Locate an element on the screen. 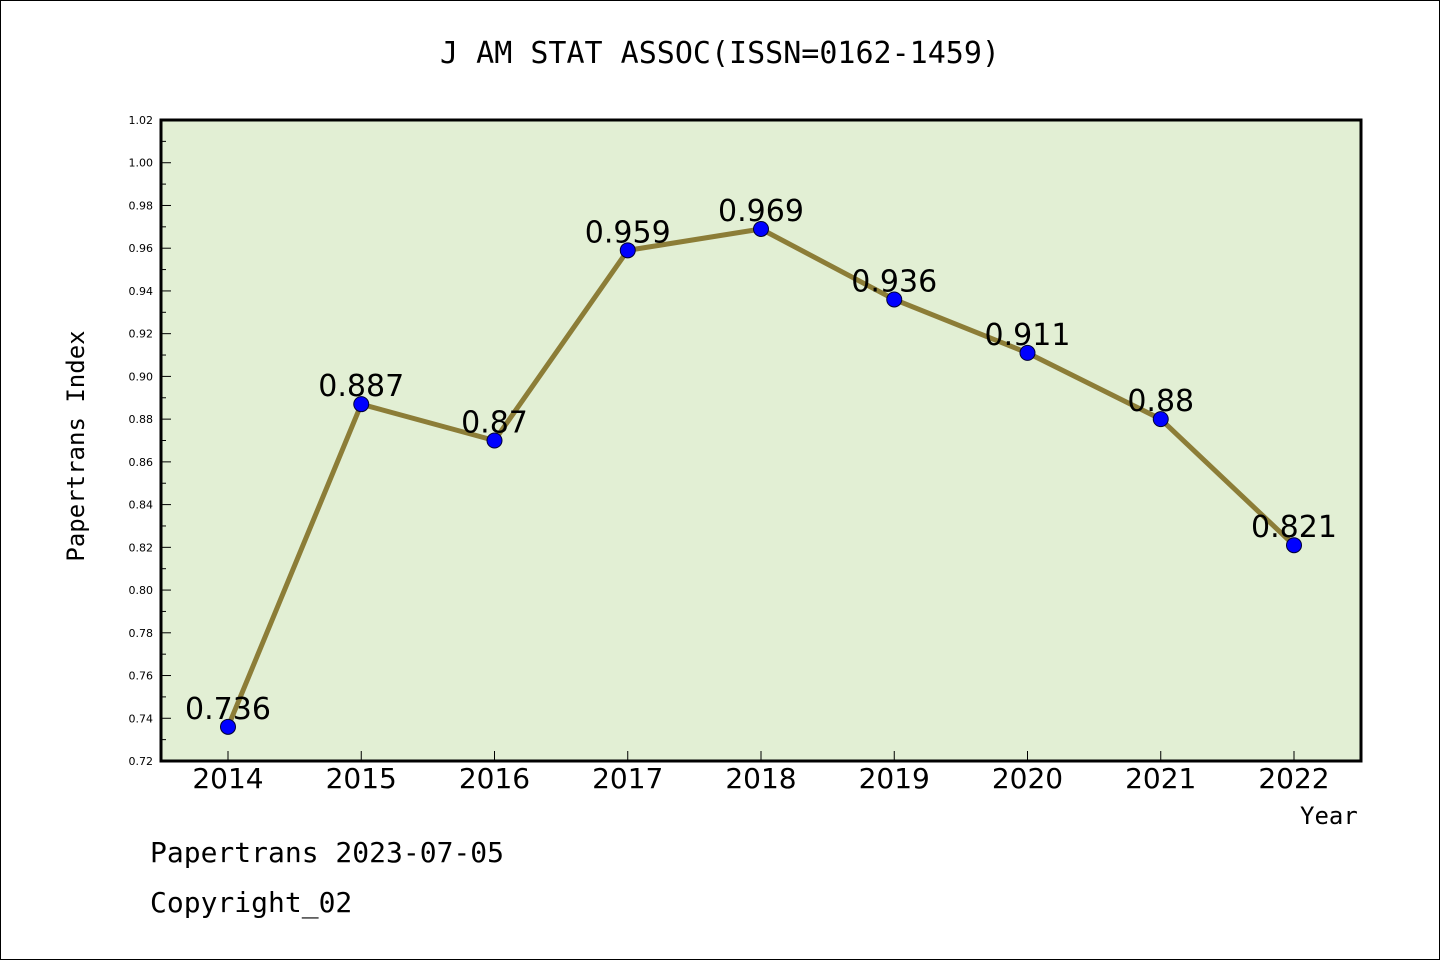 The width and height of the screenshot is (1440, 960). y-tick-label: 0.84 is located at coordinates (141, 505).